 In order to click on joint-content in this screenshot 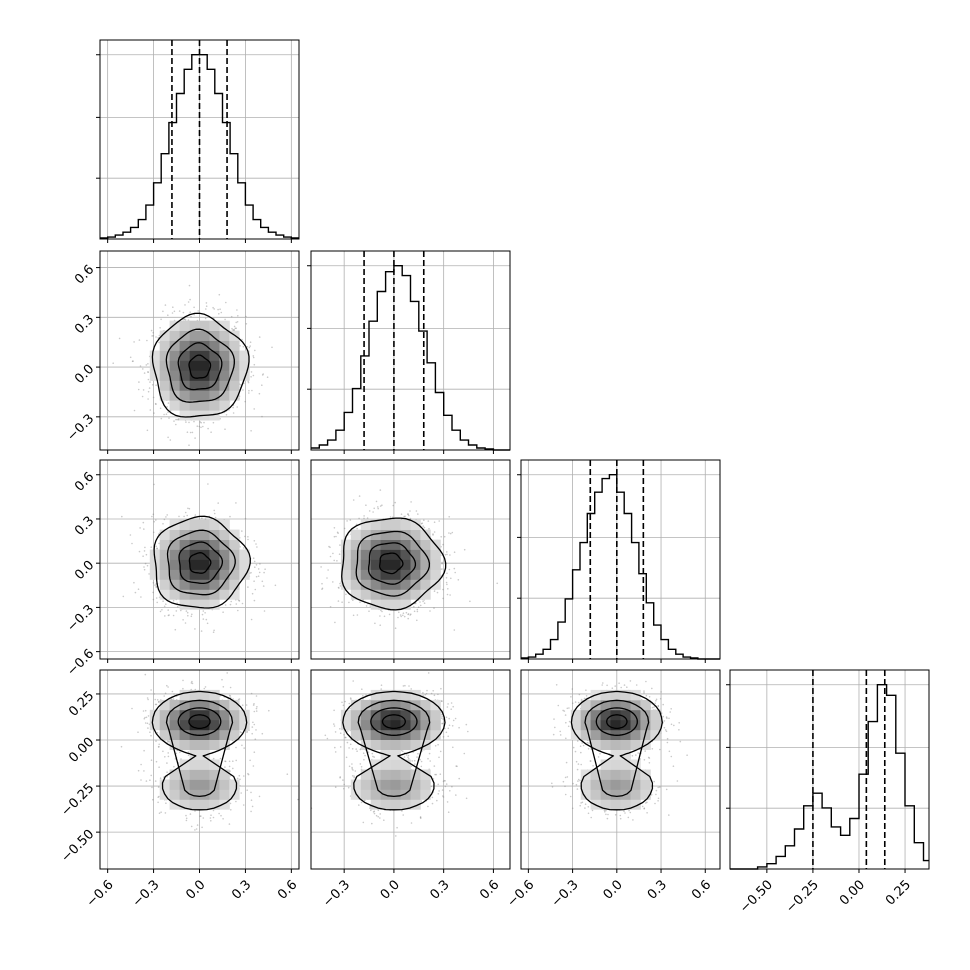, I will do `click(199, 559)`.